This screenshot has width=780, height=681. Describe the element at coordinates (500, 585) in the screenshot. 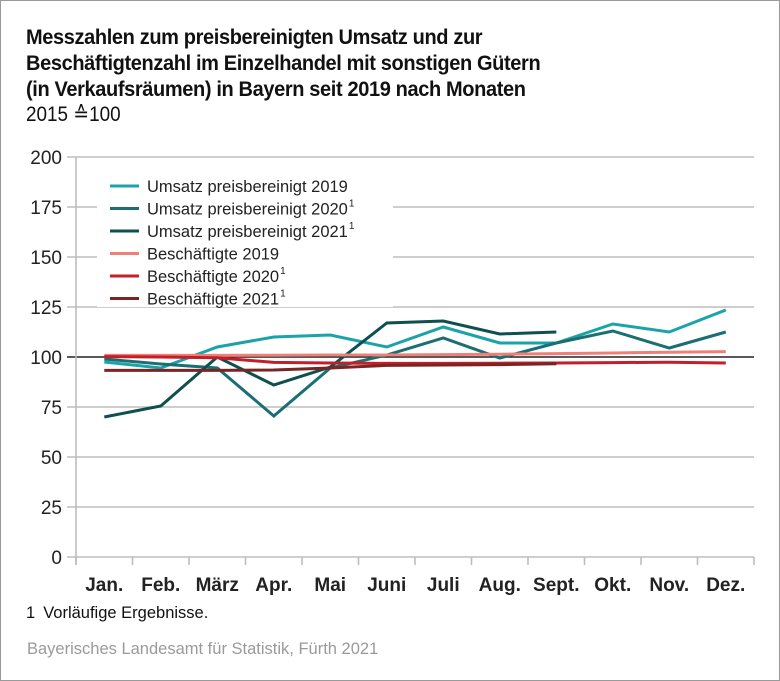

I see `x-tick-label: Aug.` at that location.